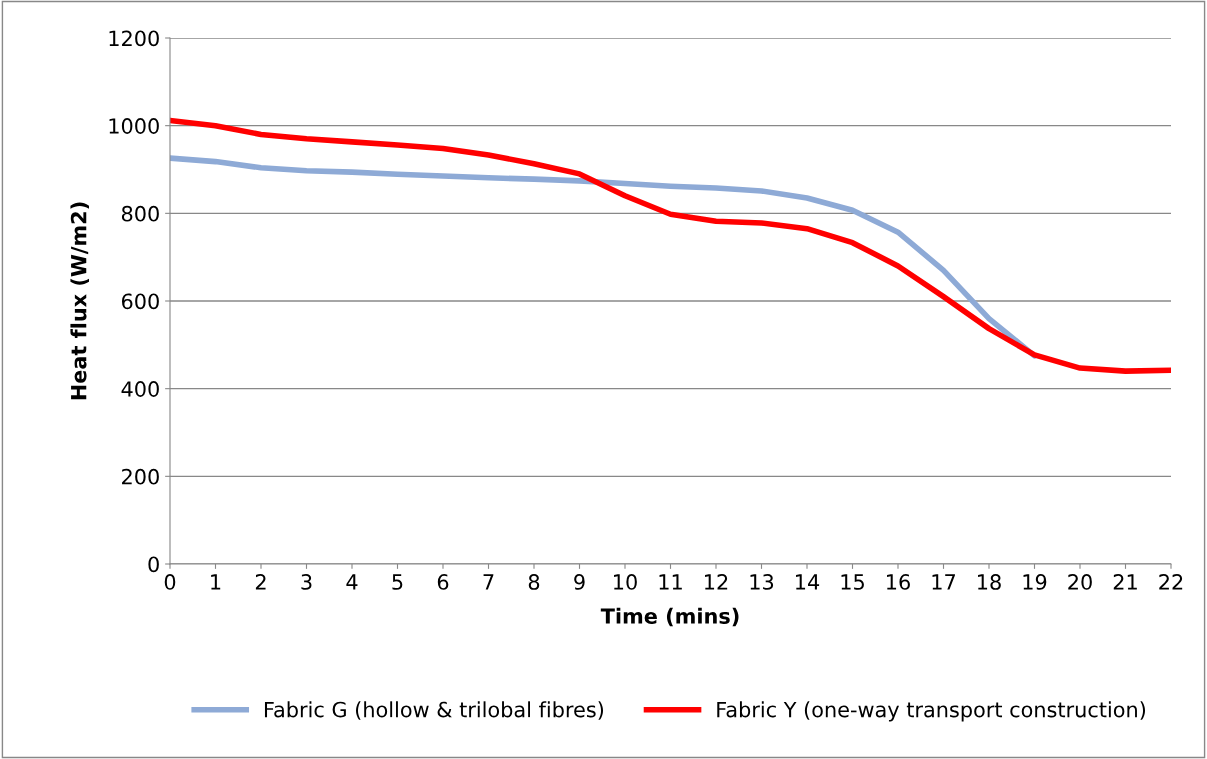 The height and width of the screenshot is (759, 1207). Describe the element at coordinates (1125, 582) in the screenshot. I see `x-tick-label: 21` at that location.